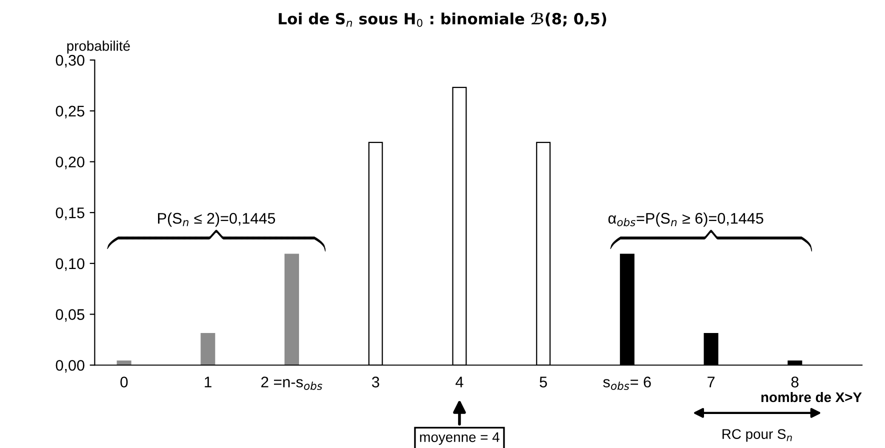  Describe the element at coordinates (98, 47) in the screenshot. I see `y-axis-title: probabilité` at that location.